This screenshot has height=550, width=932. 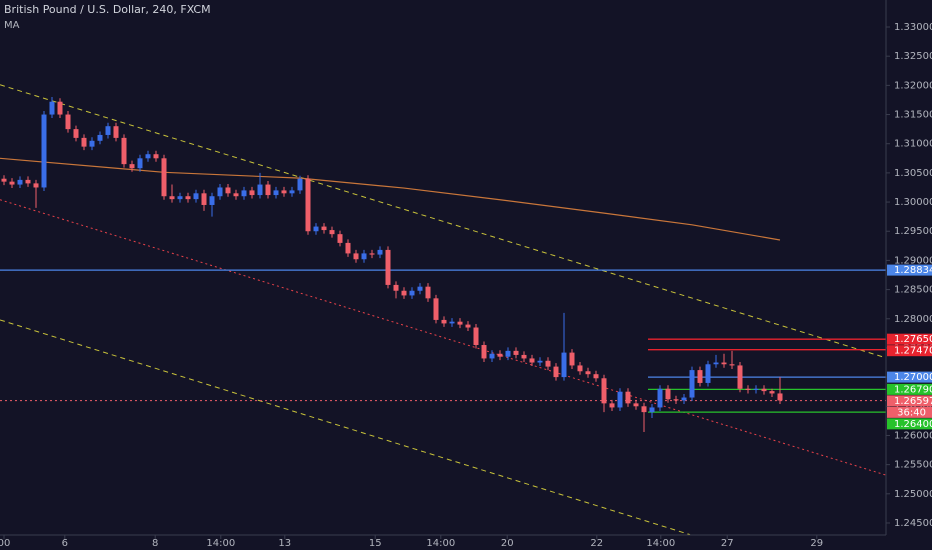 I want to click on y-tick-label: 1.29000, so click(x=913, y=260).